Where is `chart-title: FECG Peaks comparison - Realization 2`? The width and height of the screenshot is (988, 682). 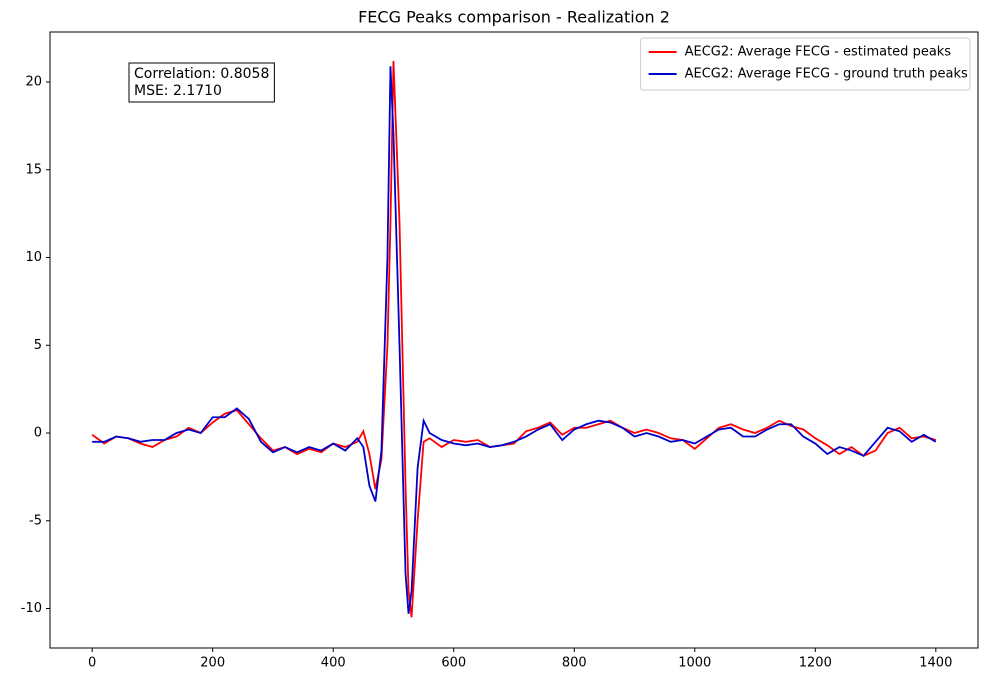
chart-title: FECG Peaks comparison - Realization 2 is located at coordinates (514, 17).